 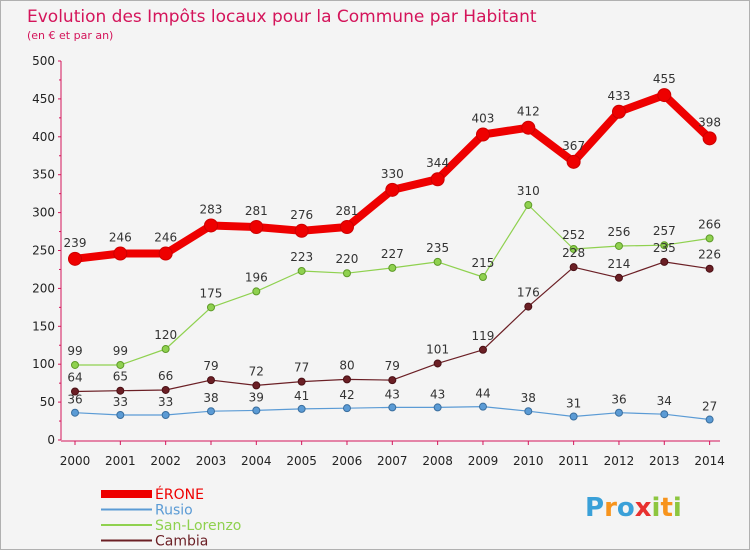 What do you see at coordinates (664, 248) in the screenshot?
I see `data-label-cambia: 235` at bounding box center [664, 248].